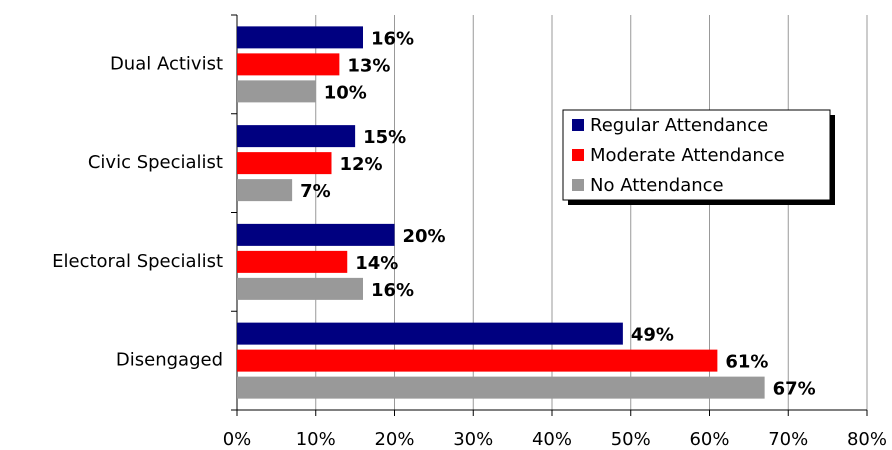 The image size is (892, 450). What do you see at coordinates (631, 439) in the screenshot?
I see `x-tick-label: 50%` at bounding box center [631, 439].